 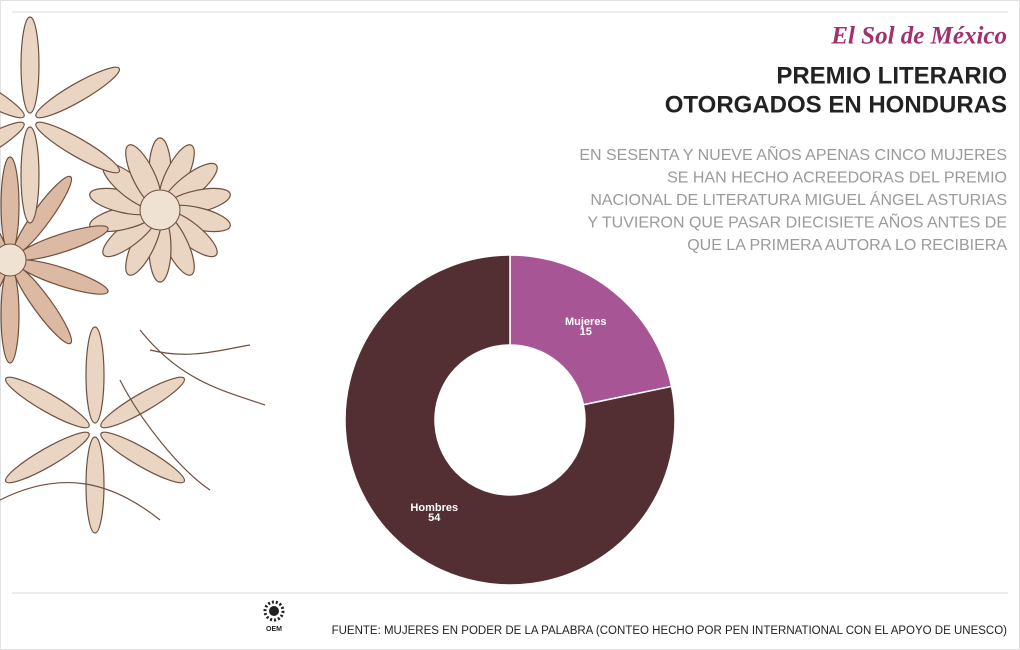 I want to click on slice, so click(x=591, y=330).